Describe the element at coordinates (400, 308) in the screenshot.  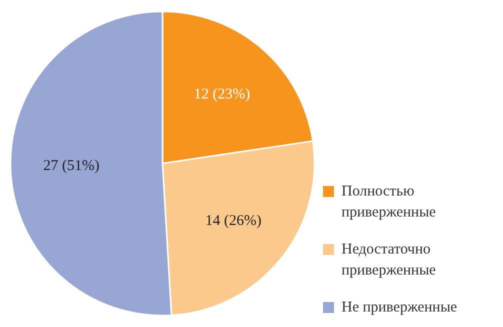
I see `legend-label: Не приверженные` at that location.